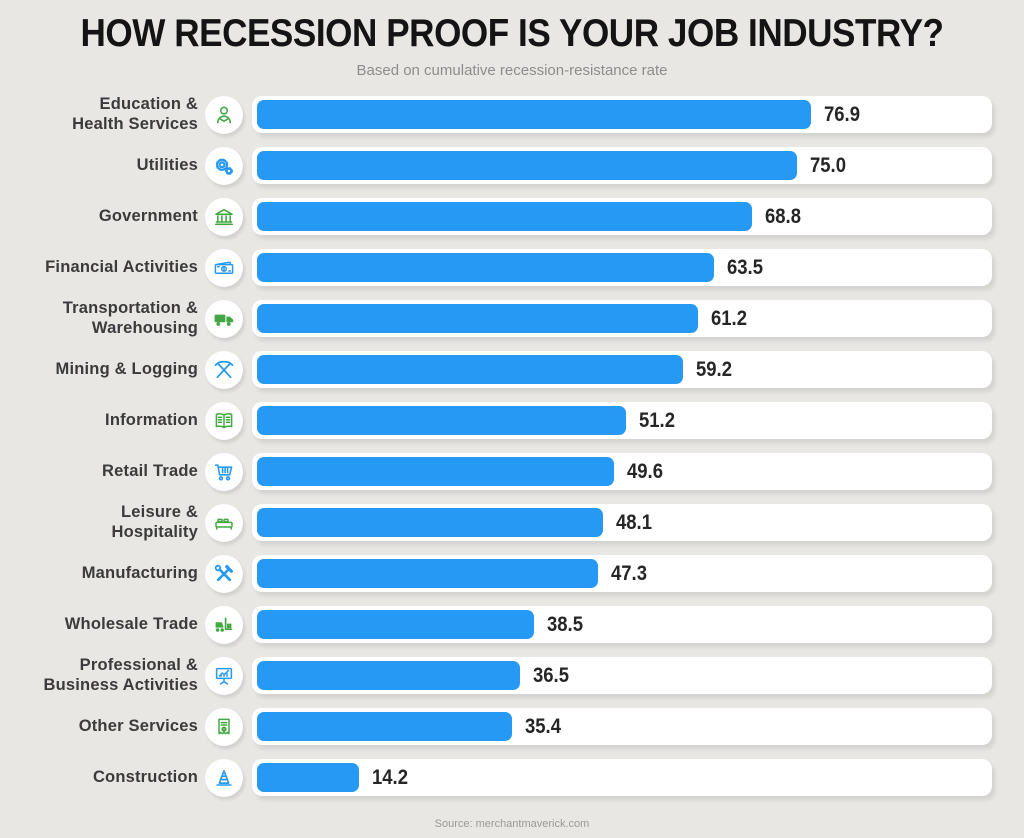  What do you see at coordinates (154, 522) in the screenshot?
I see `category-label: Leisure & Hospitality` at bounding box center [154, 522].